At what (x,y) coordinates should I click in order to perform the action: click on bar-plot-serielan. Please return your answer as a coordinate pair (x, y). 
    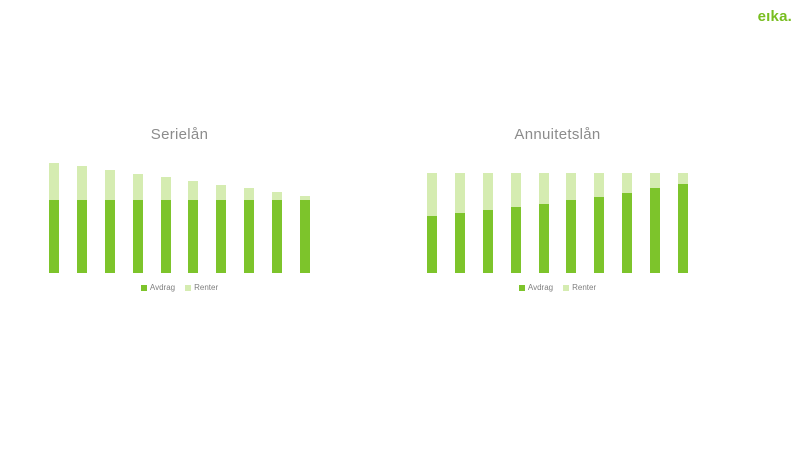
    Looking at the image, I should click on (179, 217).